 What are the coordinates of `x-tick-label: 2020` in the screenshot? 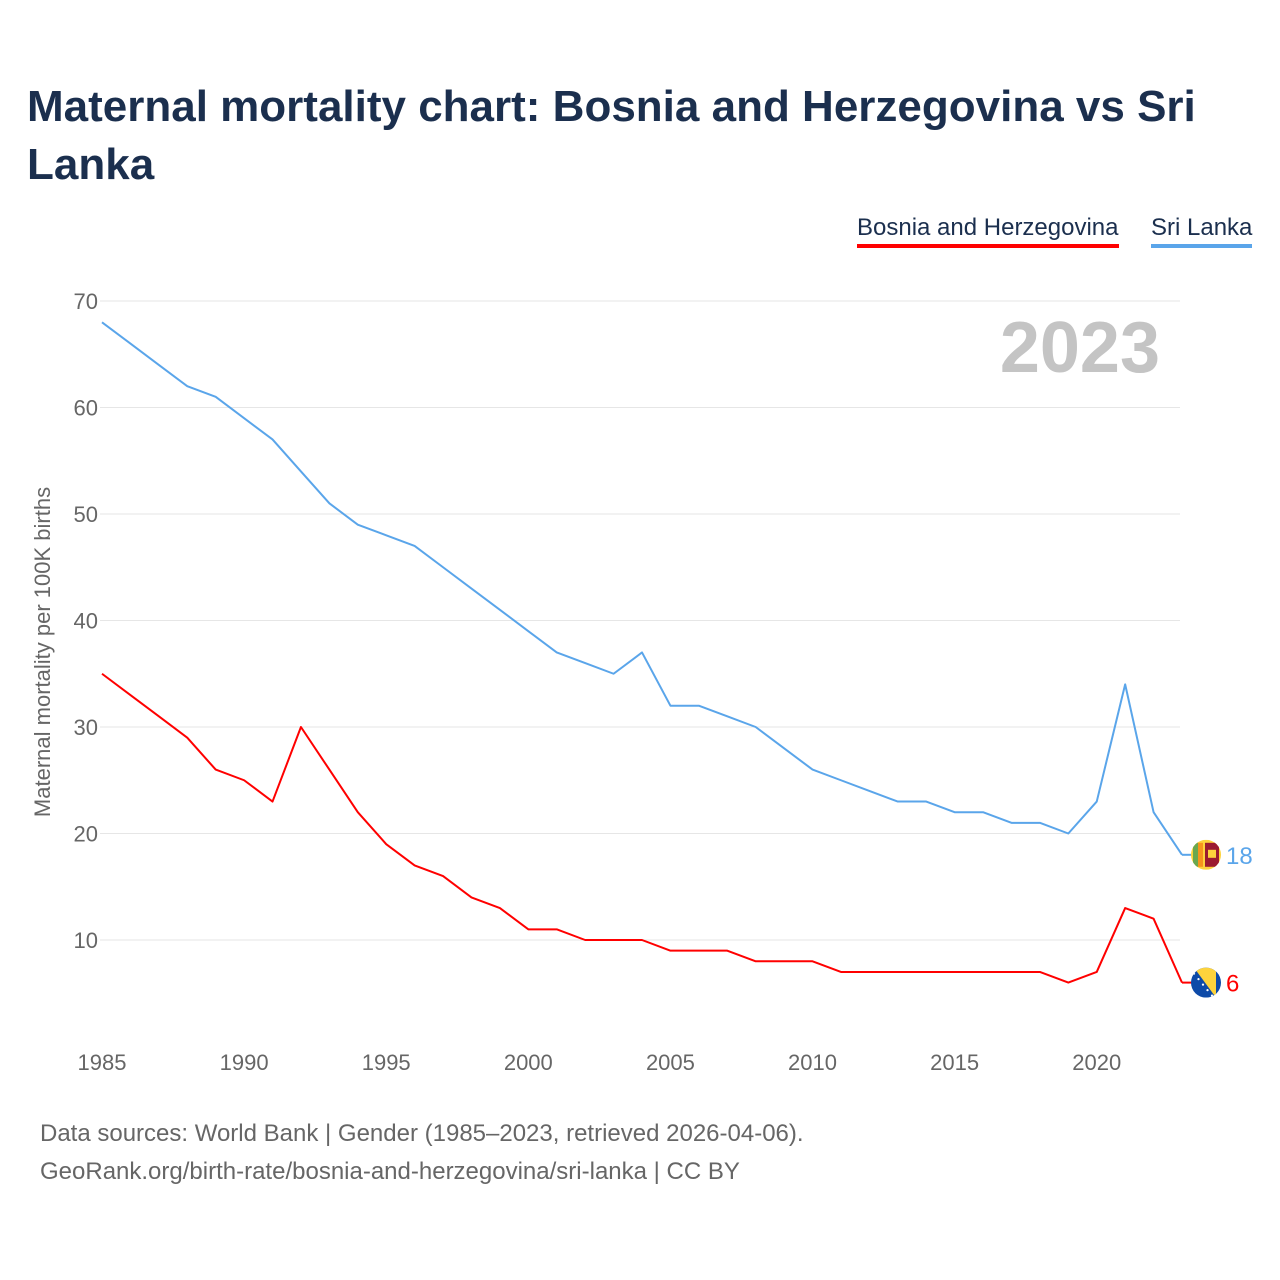 It's located at (1096, 1062).